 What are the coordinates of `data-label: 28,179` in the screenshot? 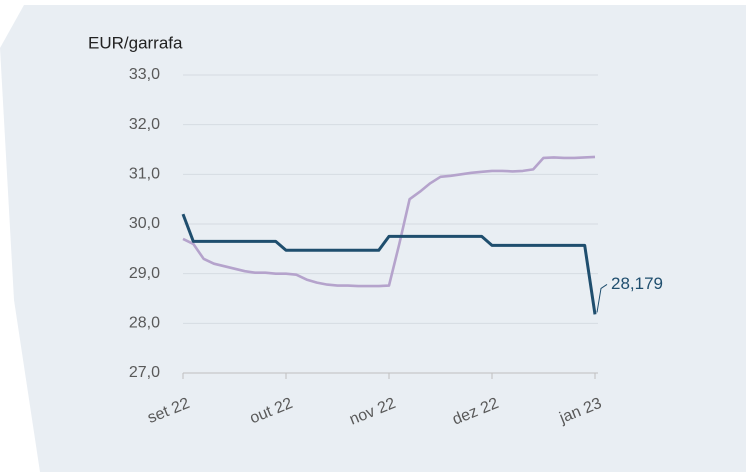 It's located at (637, 283).